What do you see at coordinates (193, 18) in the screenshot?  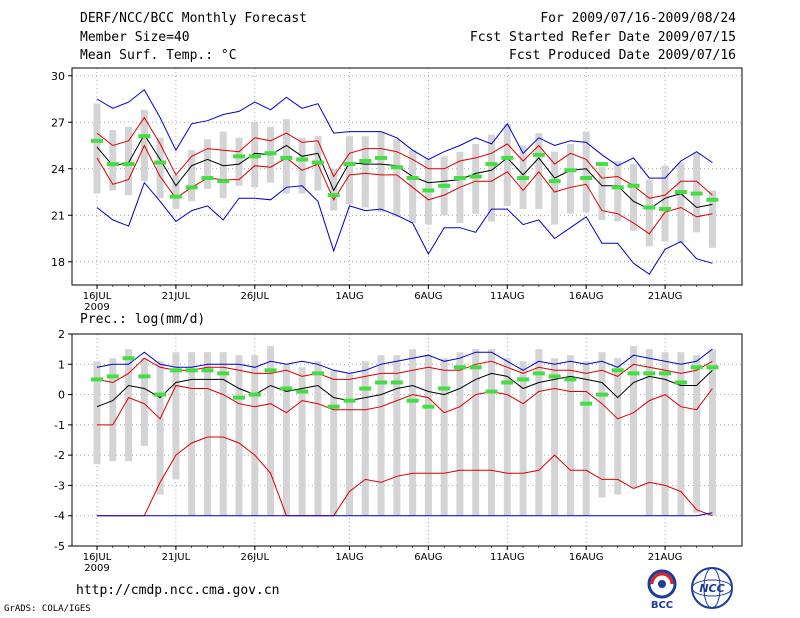 I see `chart-title: DERF/NCC/BCC Monthly Forecast` at bounding box center [193, 18].